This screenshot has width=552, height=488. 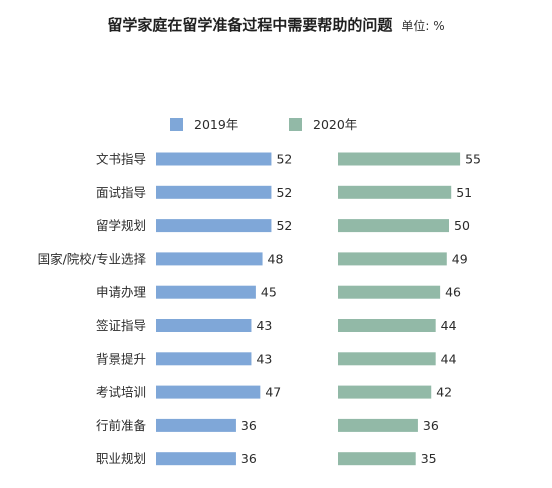 I want to click on category-label: 职业规划, so click(x=121, y=458).